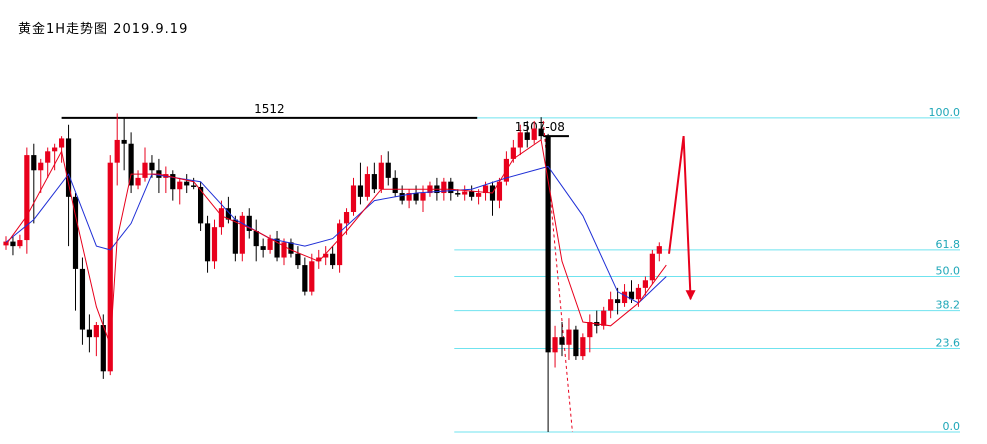  What do you see at coordinates (690, 295) in the screenshot?
I see `forecast-arrowhead` at bounding box center [690, 295].